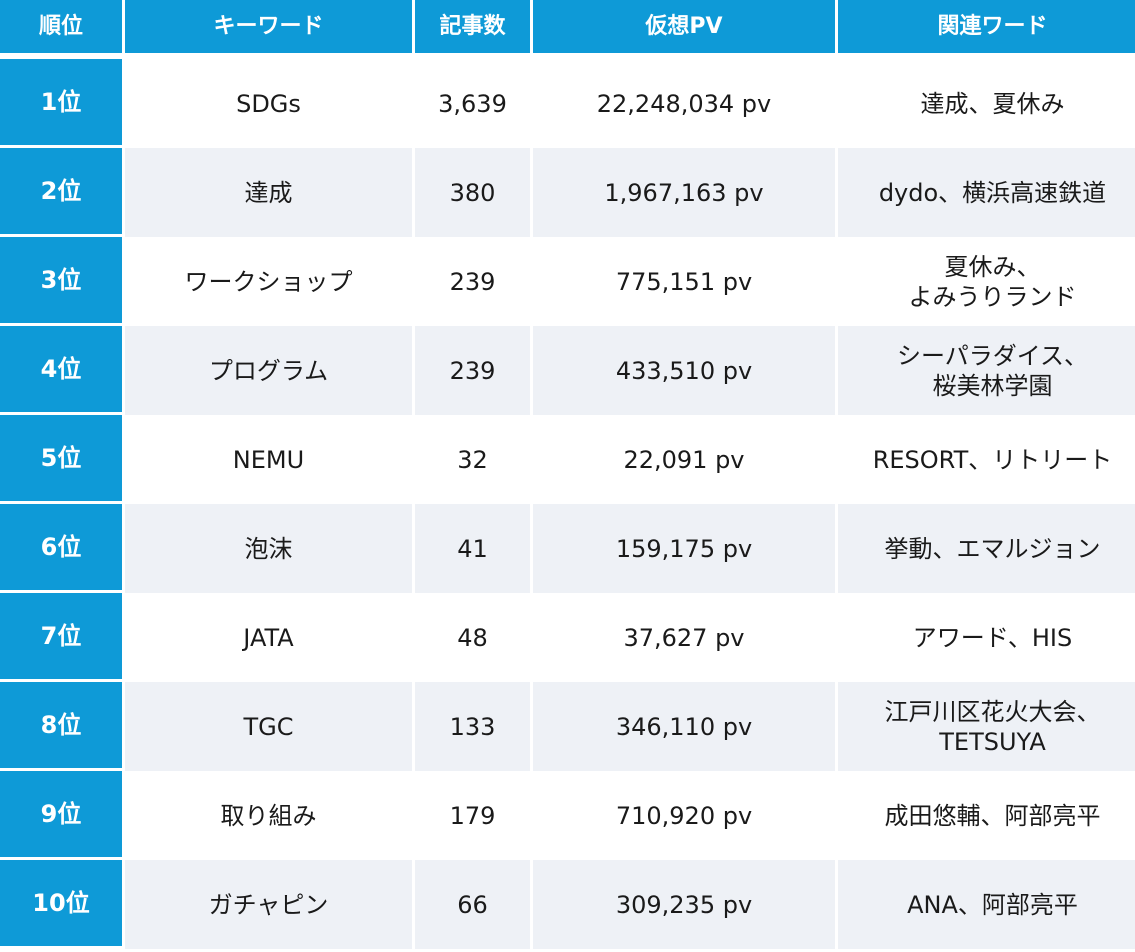  What do you see at coordinates (986, 548) in the screenshot?
I see `related-words-cell: 挙動、エマルジョン` at bounding box center [986, 548].